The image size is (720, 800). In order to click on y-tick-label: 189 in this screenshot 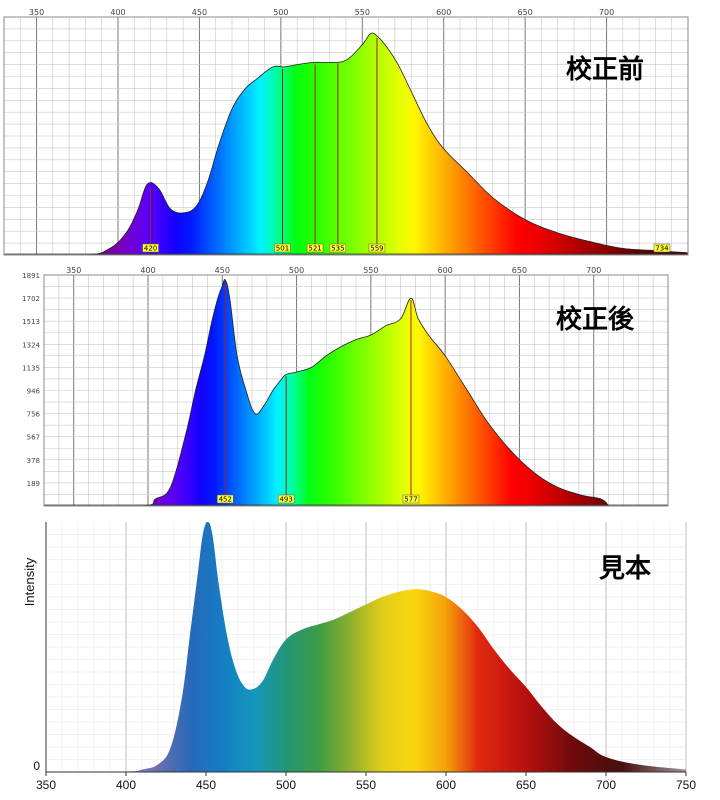, I will do `click(33, 484)`.